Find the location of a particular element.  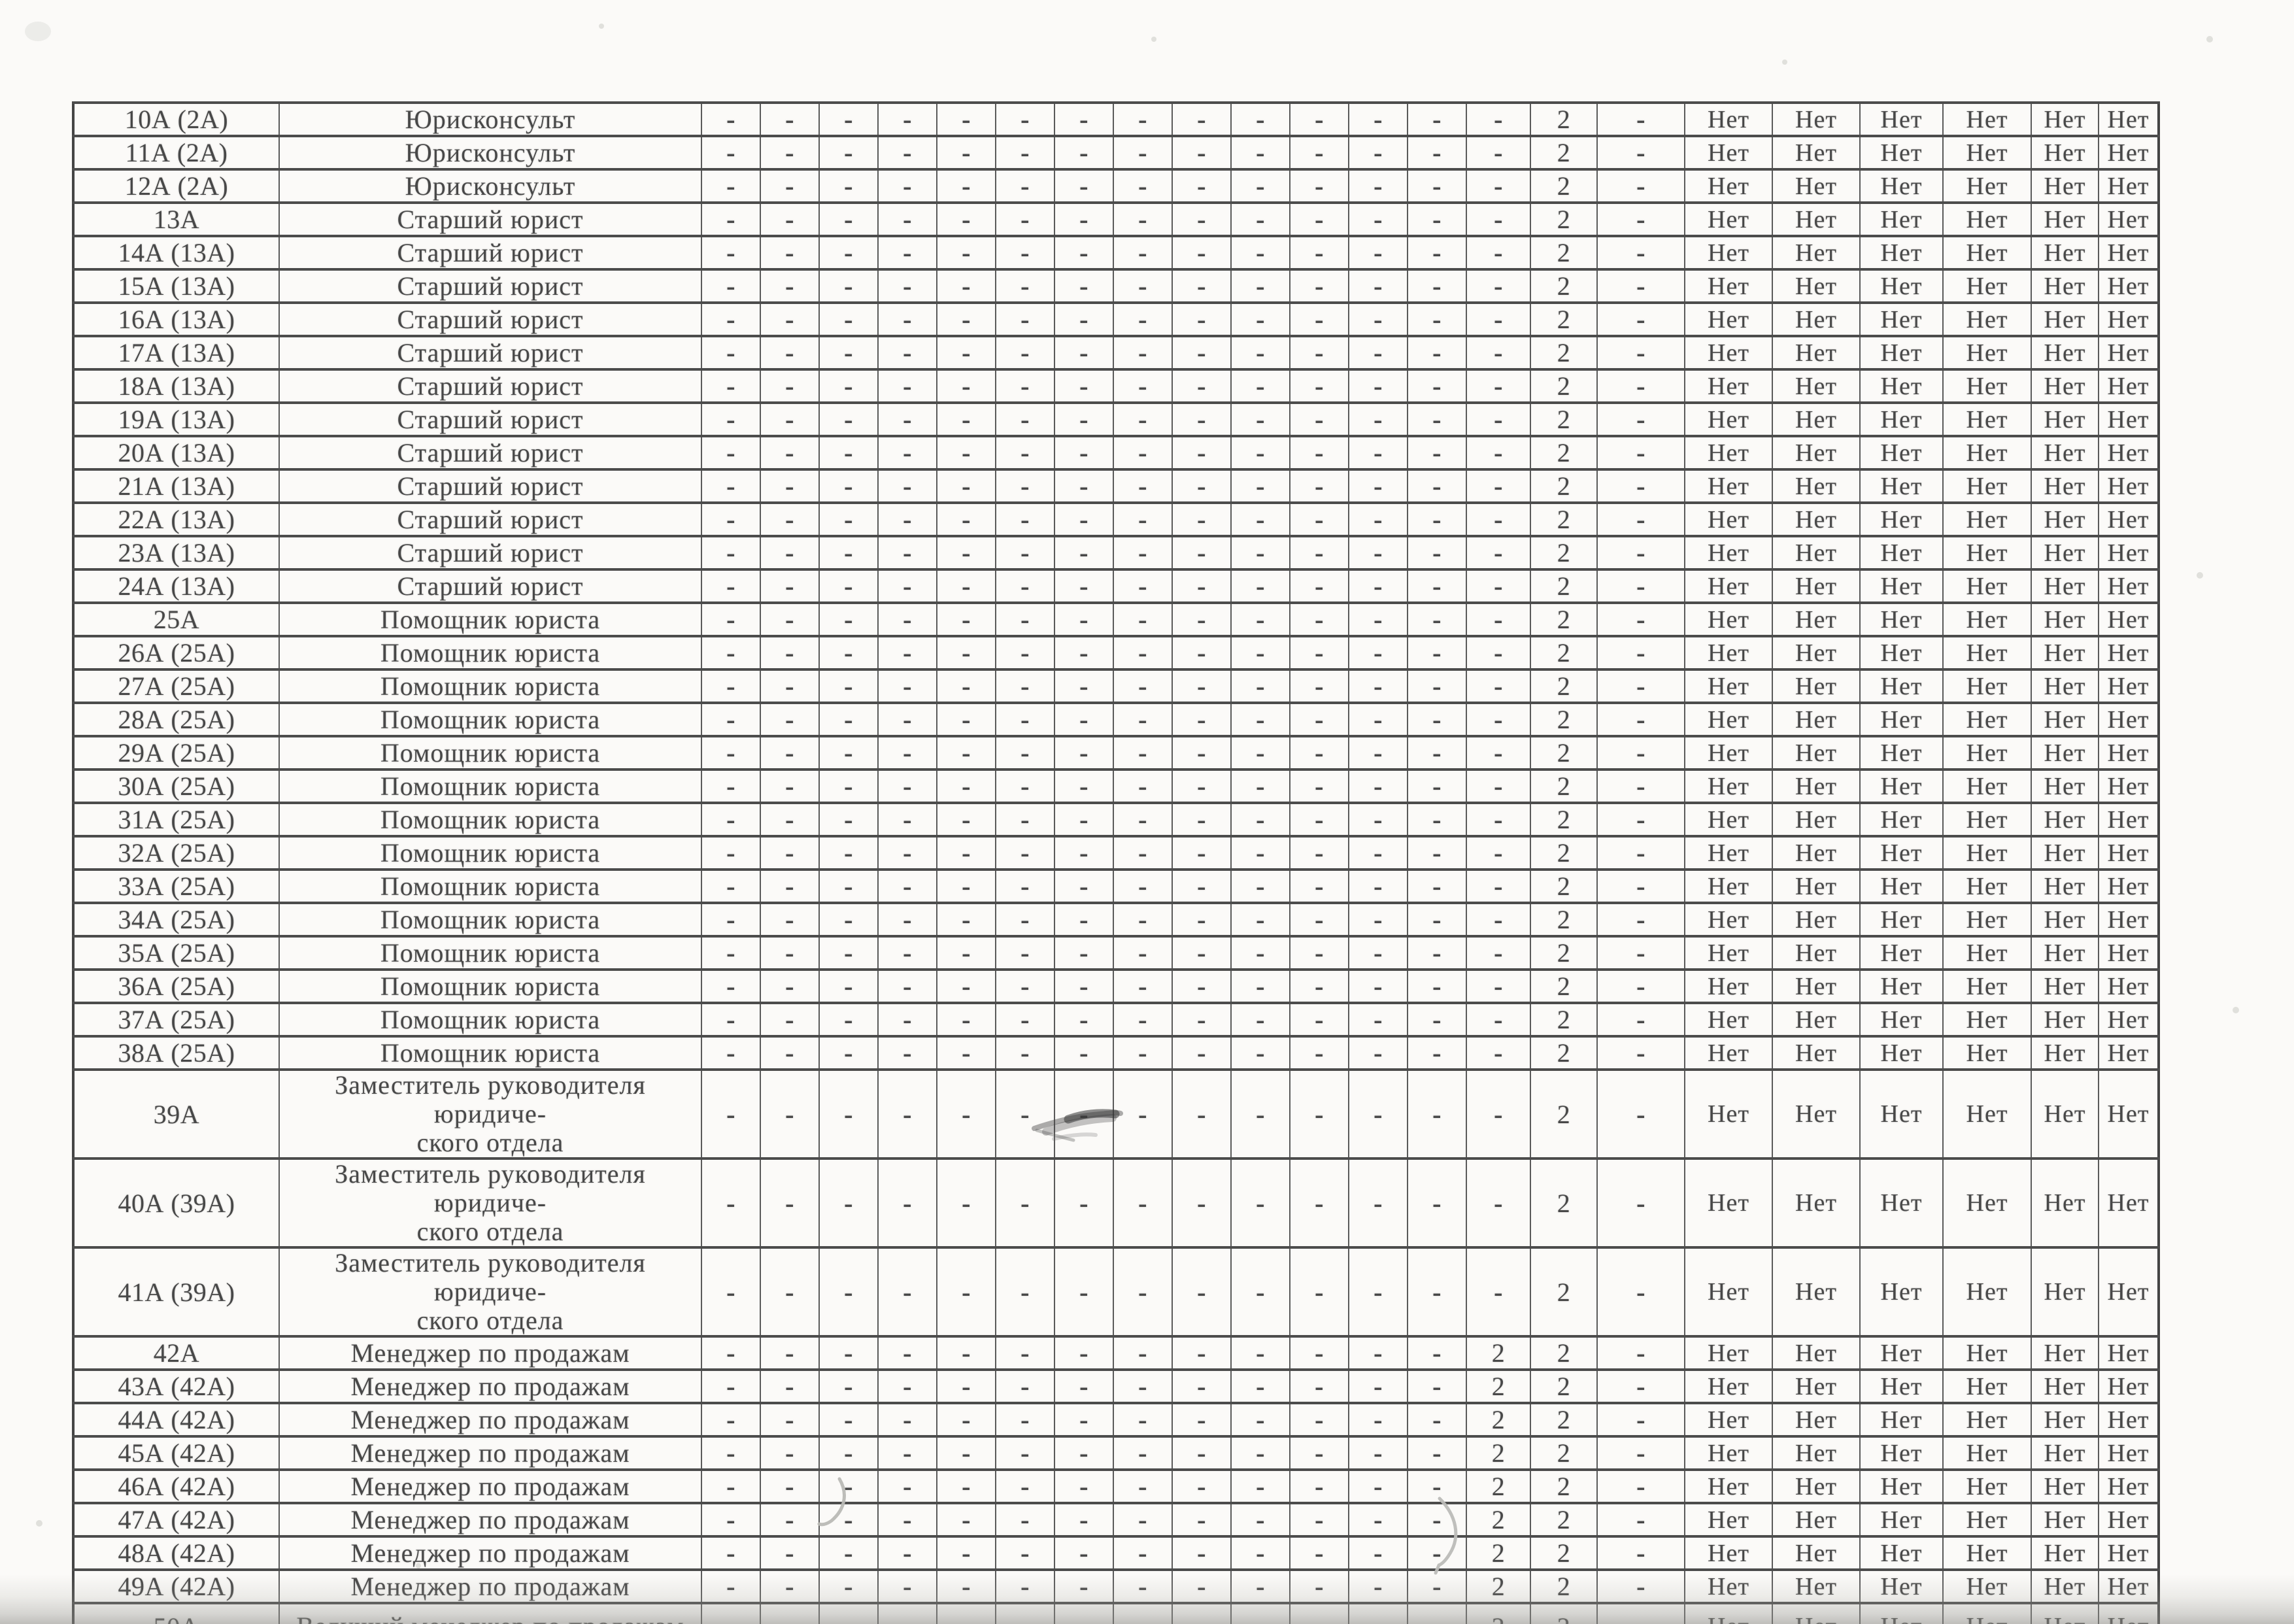

row-title-cell: Помощник юриста is located at coordinates (490, 753).